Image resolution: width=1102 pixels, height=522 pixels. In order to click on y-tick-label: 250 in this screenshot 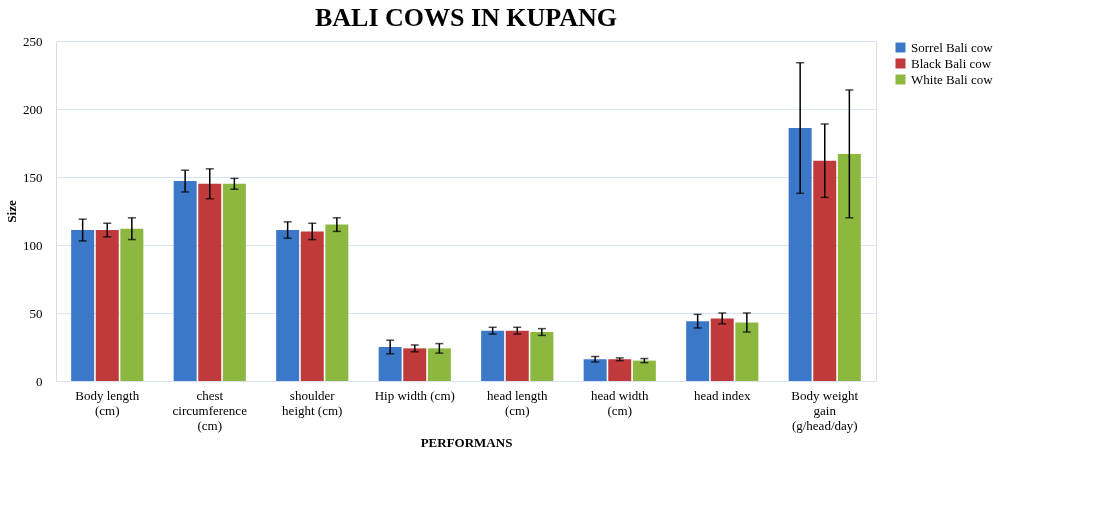, I will do `click(33, 41)`.